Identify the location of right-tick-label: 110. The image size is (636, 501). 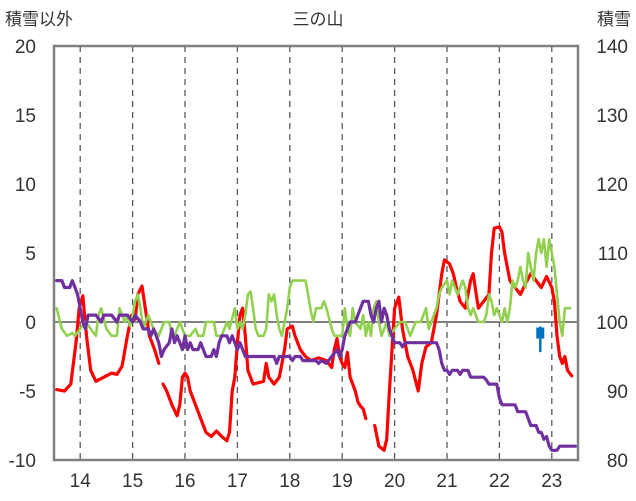
(613, 254).